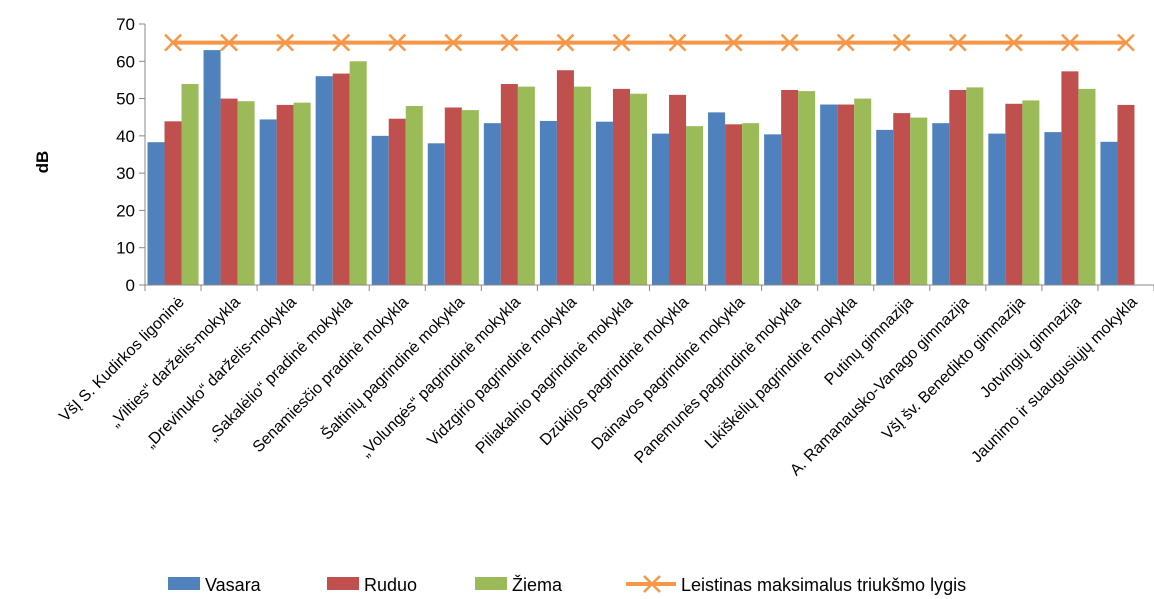  What do you see at coordinates (125, 248) in the screenshot?
I see `y-tick-label: 10` at bounding box center [125, 248].